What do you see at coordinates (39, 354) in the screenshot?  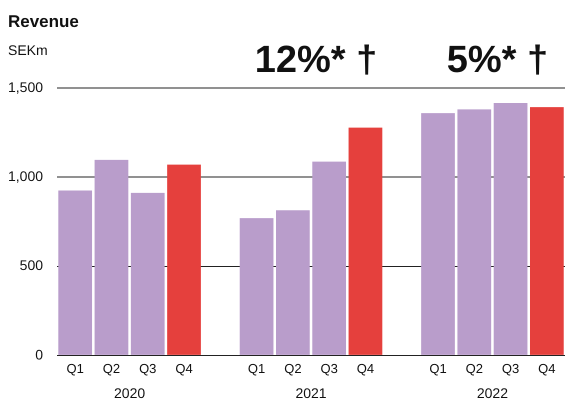 I see `y-tick-label: 0` at bounding box center [39, 354].